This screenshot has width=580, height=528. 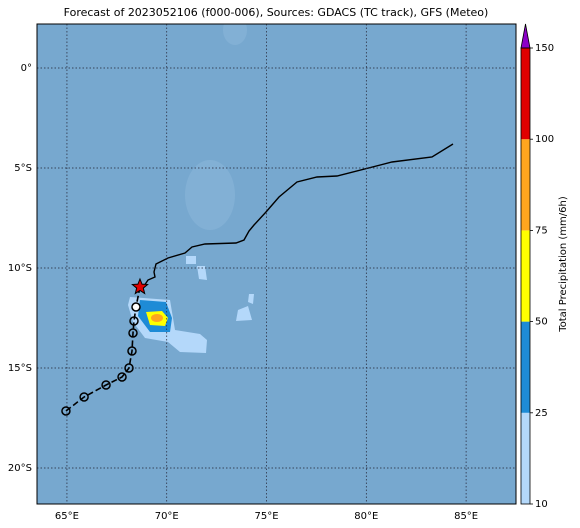 I want to click on x-tick-label: 80°E, so click(x=366, y=516).